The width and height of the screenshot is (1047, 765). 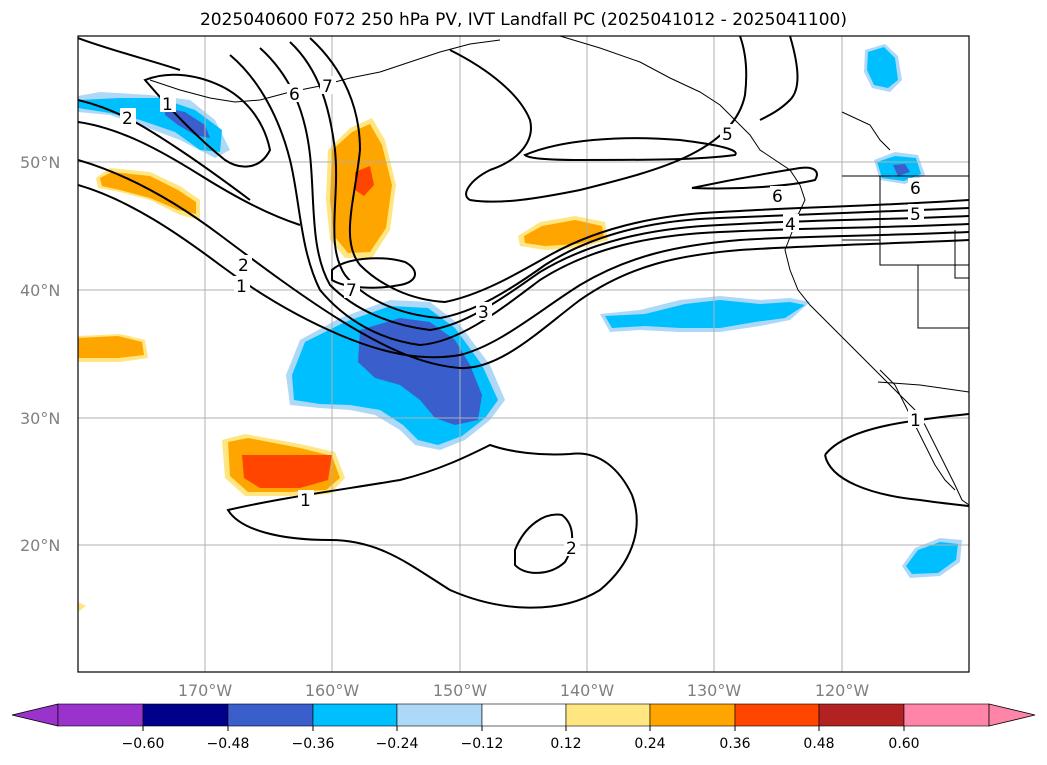 I want to click on colorbar-extend-high, so click(x=1012, y=715).